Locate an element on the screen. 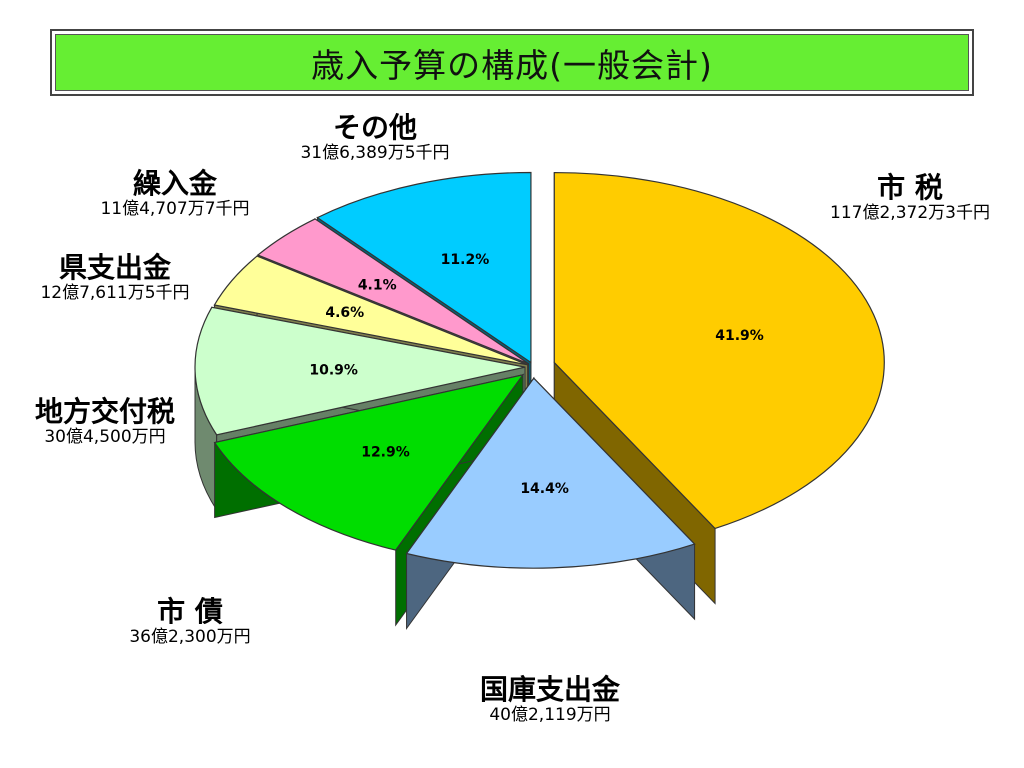  label-sonota: その他 31億6,389万5千円 is located at coordinates (375, 137).